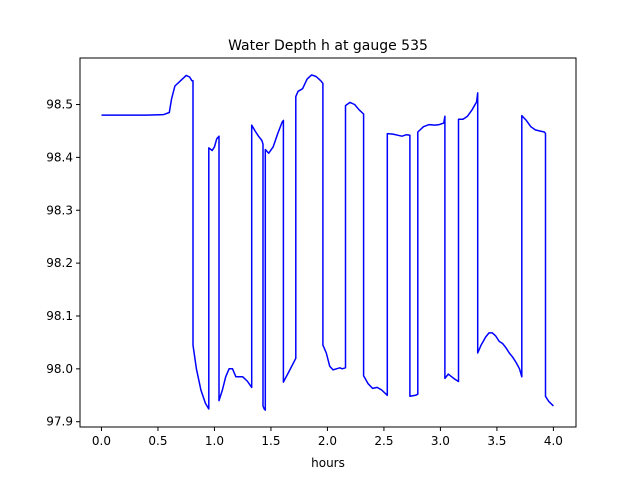 The image size is (640, 480). I want to click on chart-title: Water Depth h at gauge 535, so click(328, 46).